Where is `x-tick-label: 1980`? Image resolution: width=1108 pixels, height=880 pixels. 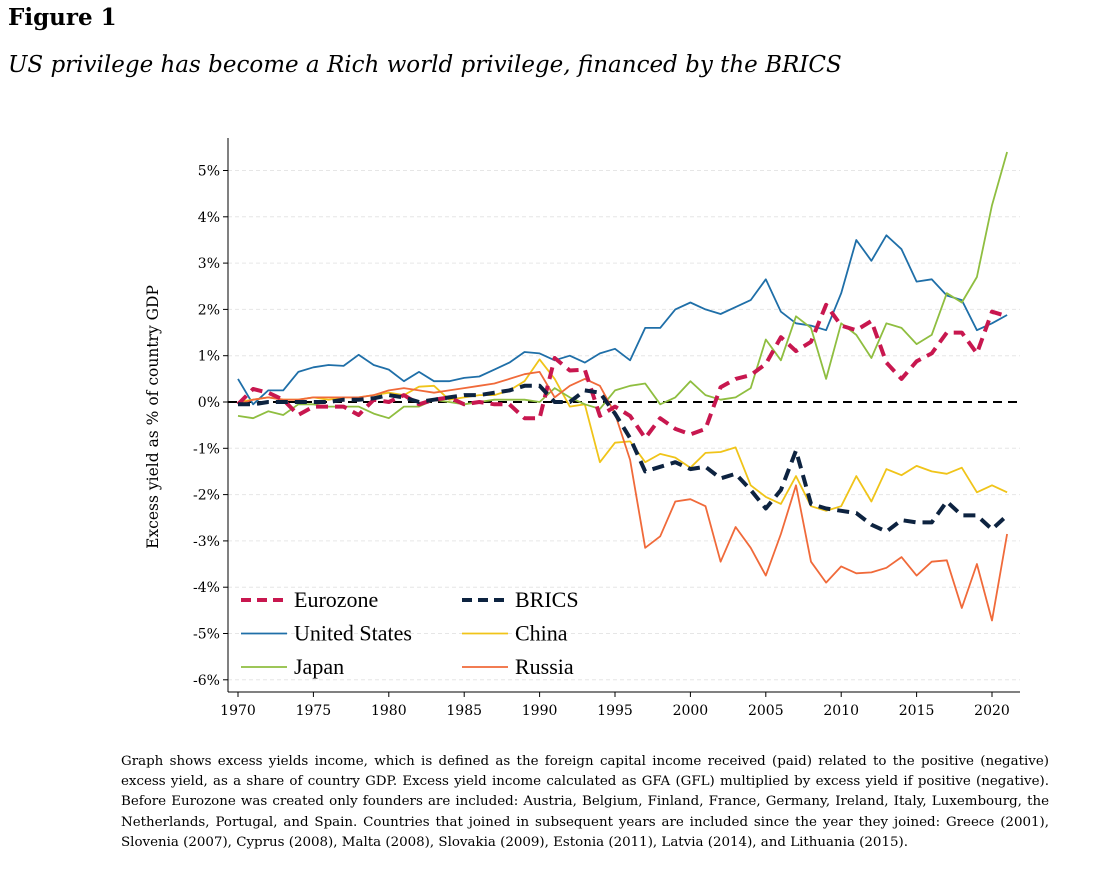
x-tick-label: 1980 is located at coordinates (389, 711).